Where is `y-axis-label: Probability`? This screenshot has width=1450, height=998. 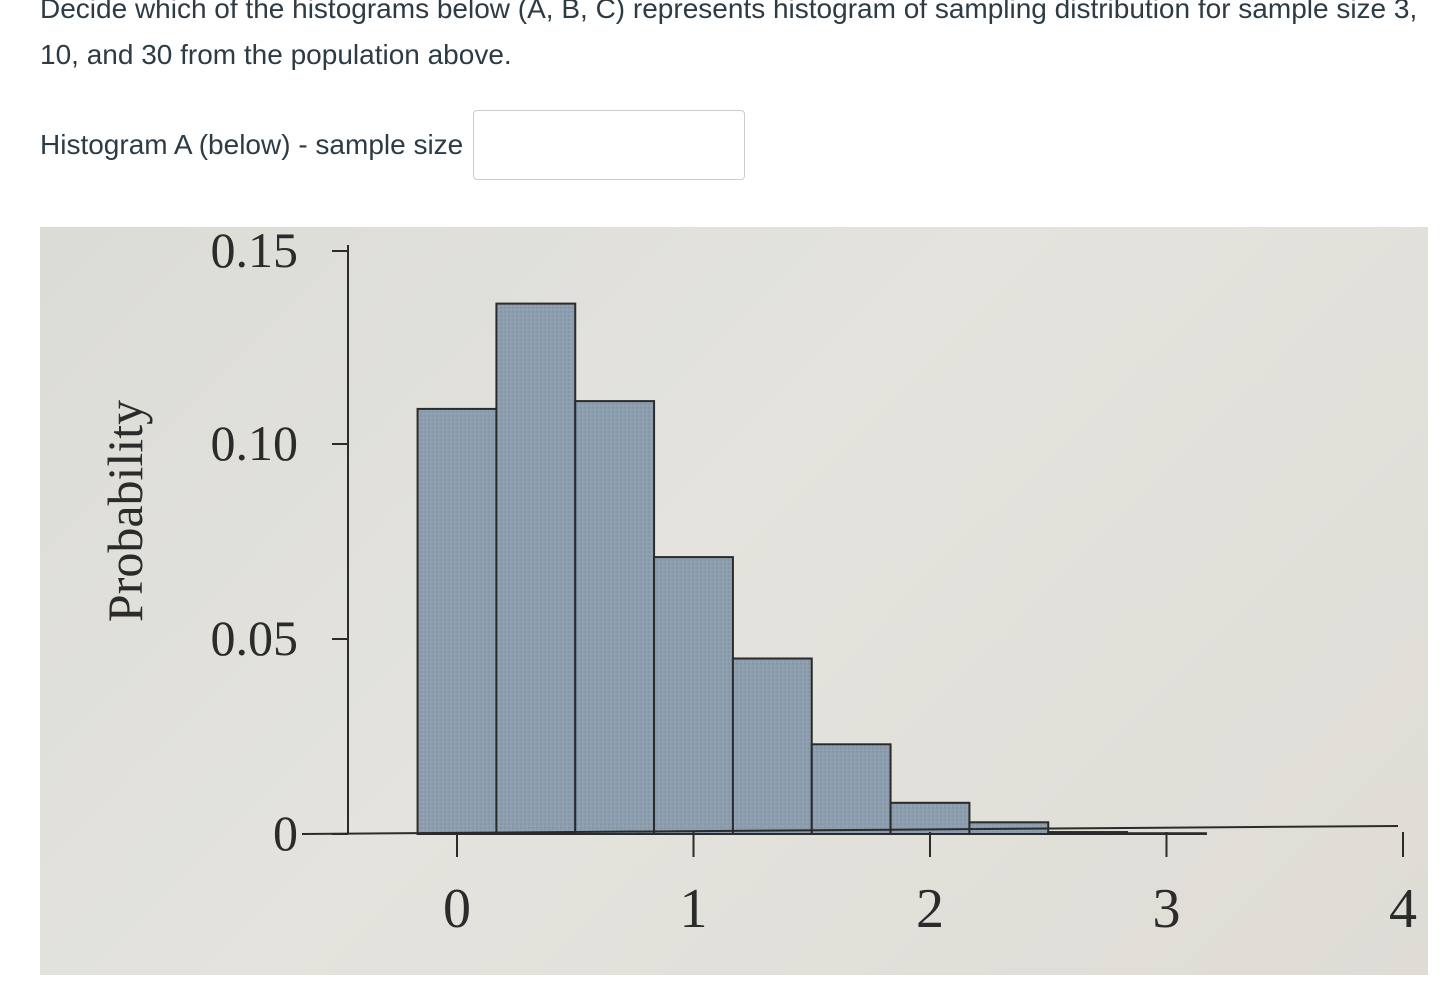 y-axis-label: Probability is located at coordinates (125, 511).